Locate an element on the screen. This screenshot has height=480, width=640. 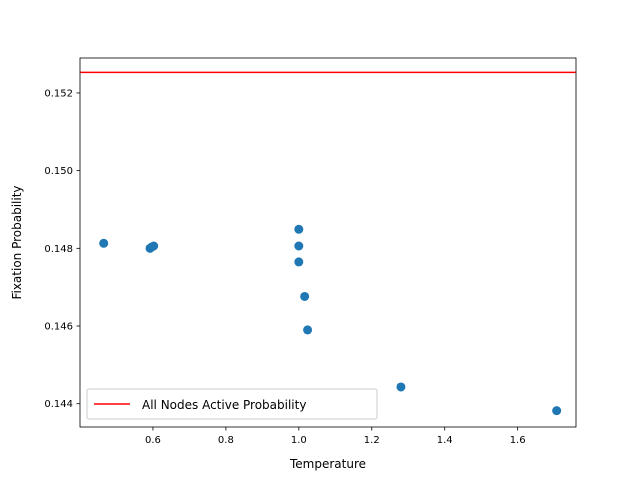
x-tick-label: 1.6 is located at coordinates (518, 440).